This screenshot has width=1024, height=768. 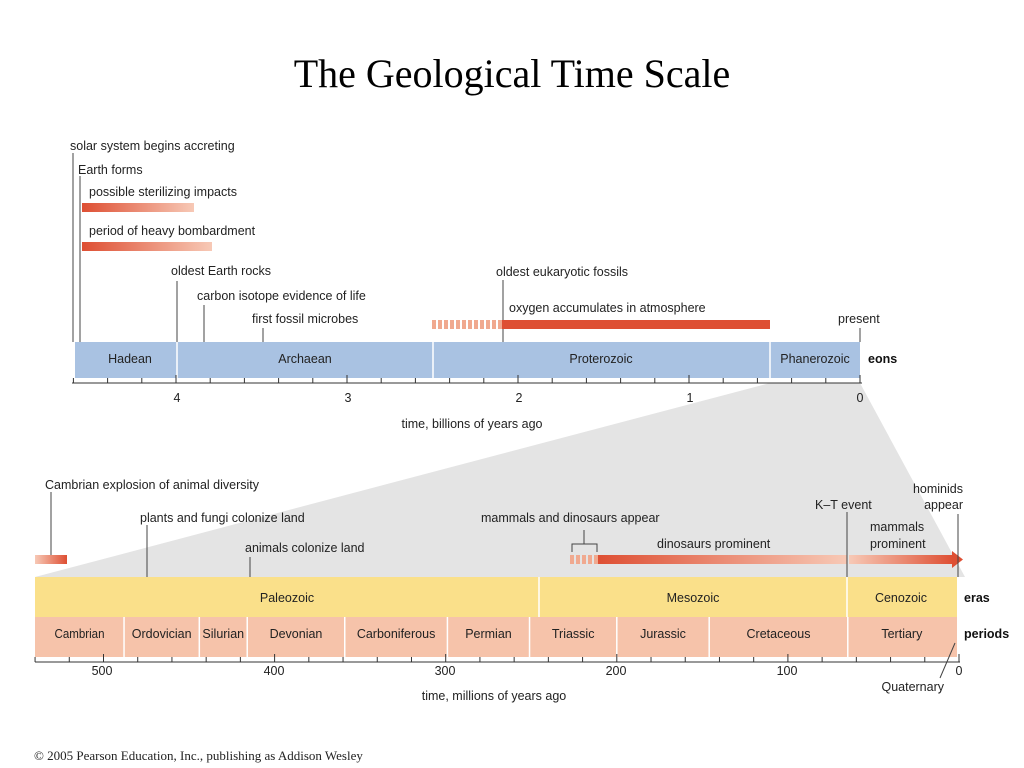 I want to click on event-heavy-bombardment: period of heavy bombardment, so click(x=172, y=231).